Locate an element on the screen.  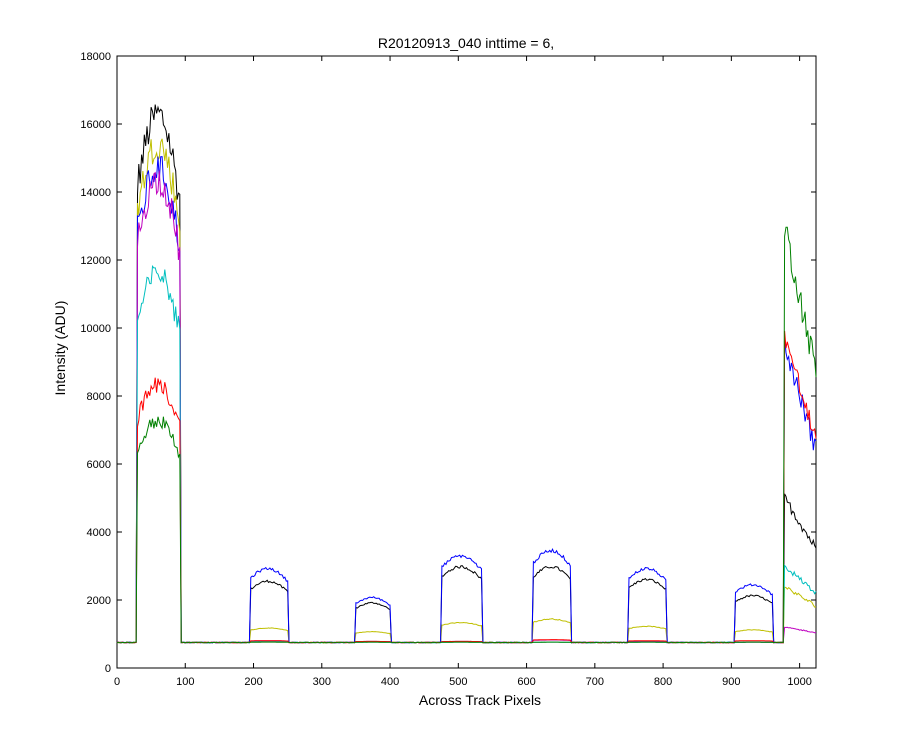
x-tick-label: 400 is located at coordinates (390, 682).